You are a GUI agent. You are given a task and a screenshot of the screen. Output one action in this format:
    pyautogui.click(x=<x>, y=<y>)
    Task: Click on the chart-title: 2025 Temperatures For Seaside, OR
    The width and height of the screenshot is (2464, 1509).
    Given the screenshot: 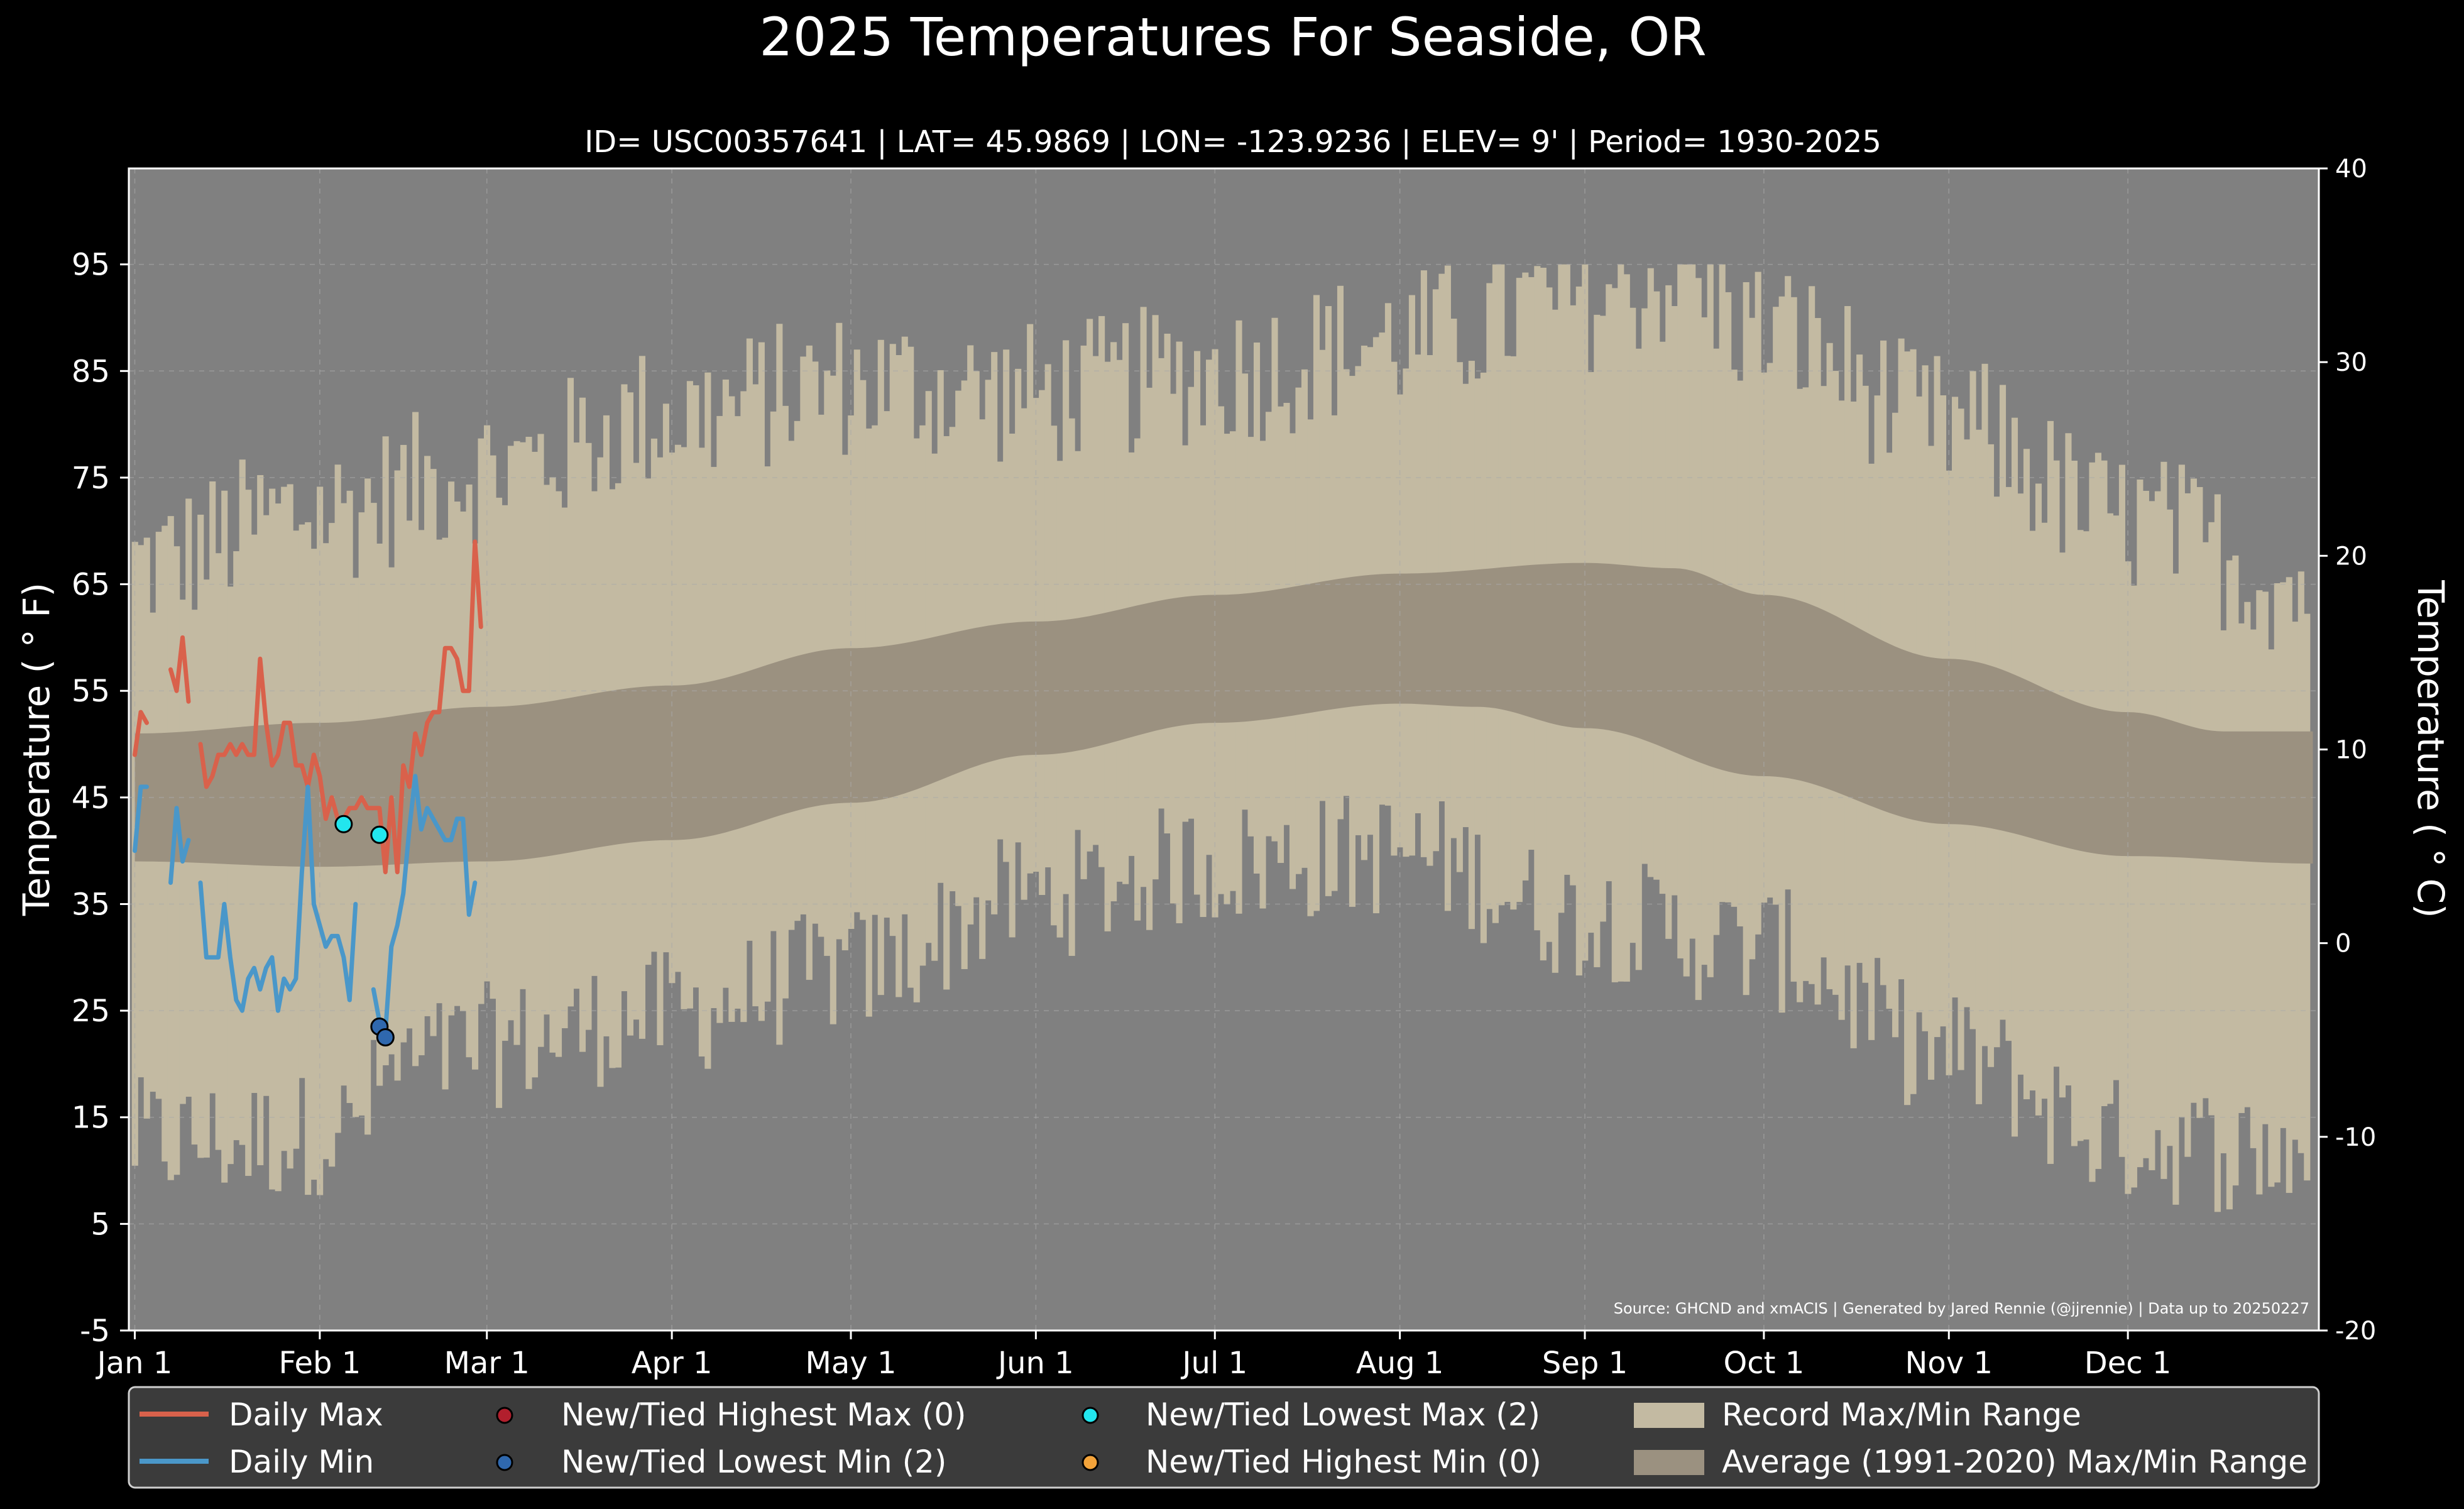 What is the action you would take?
    pyautogui.click(x=1232, y=37)
    